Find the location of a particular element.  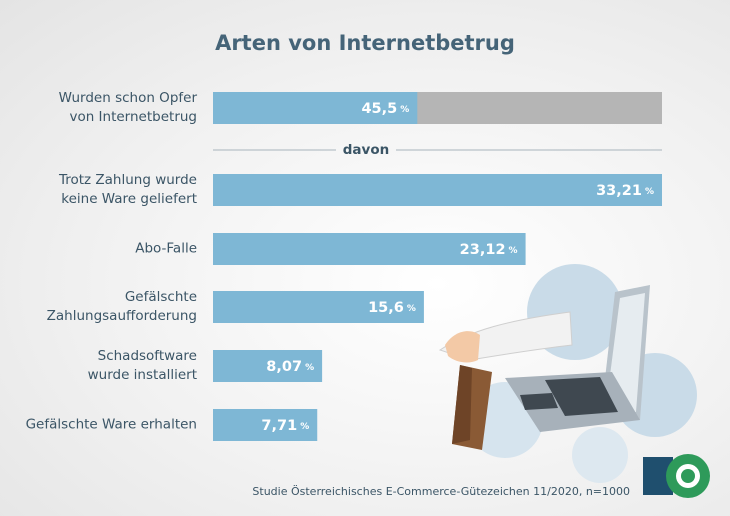

value-number: 23,12 is located at coordinates (483, 250).